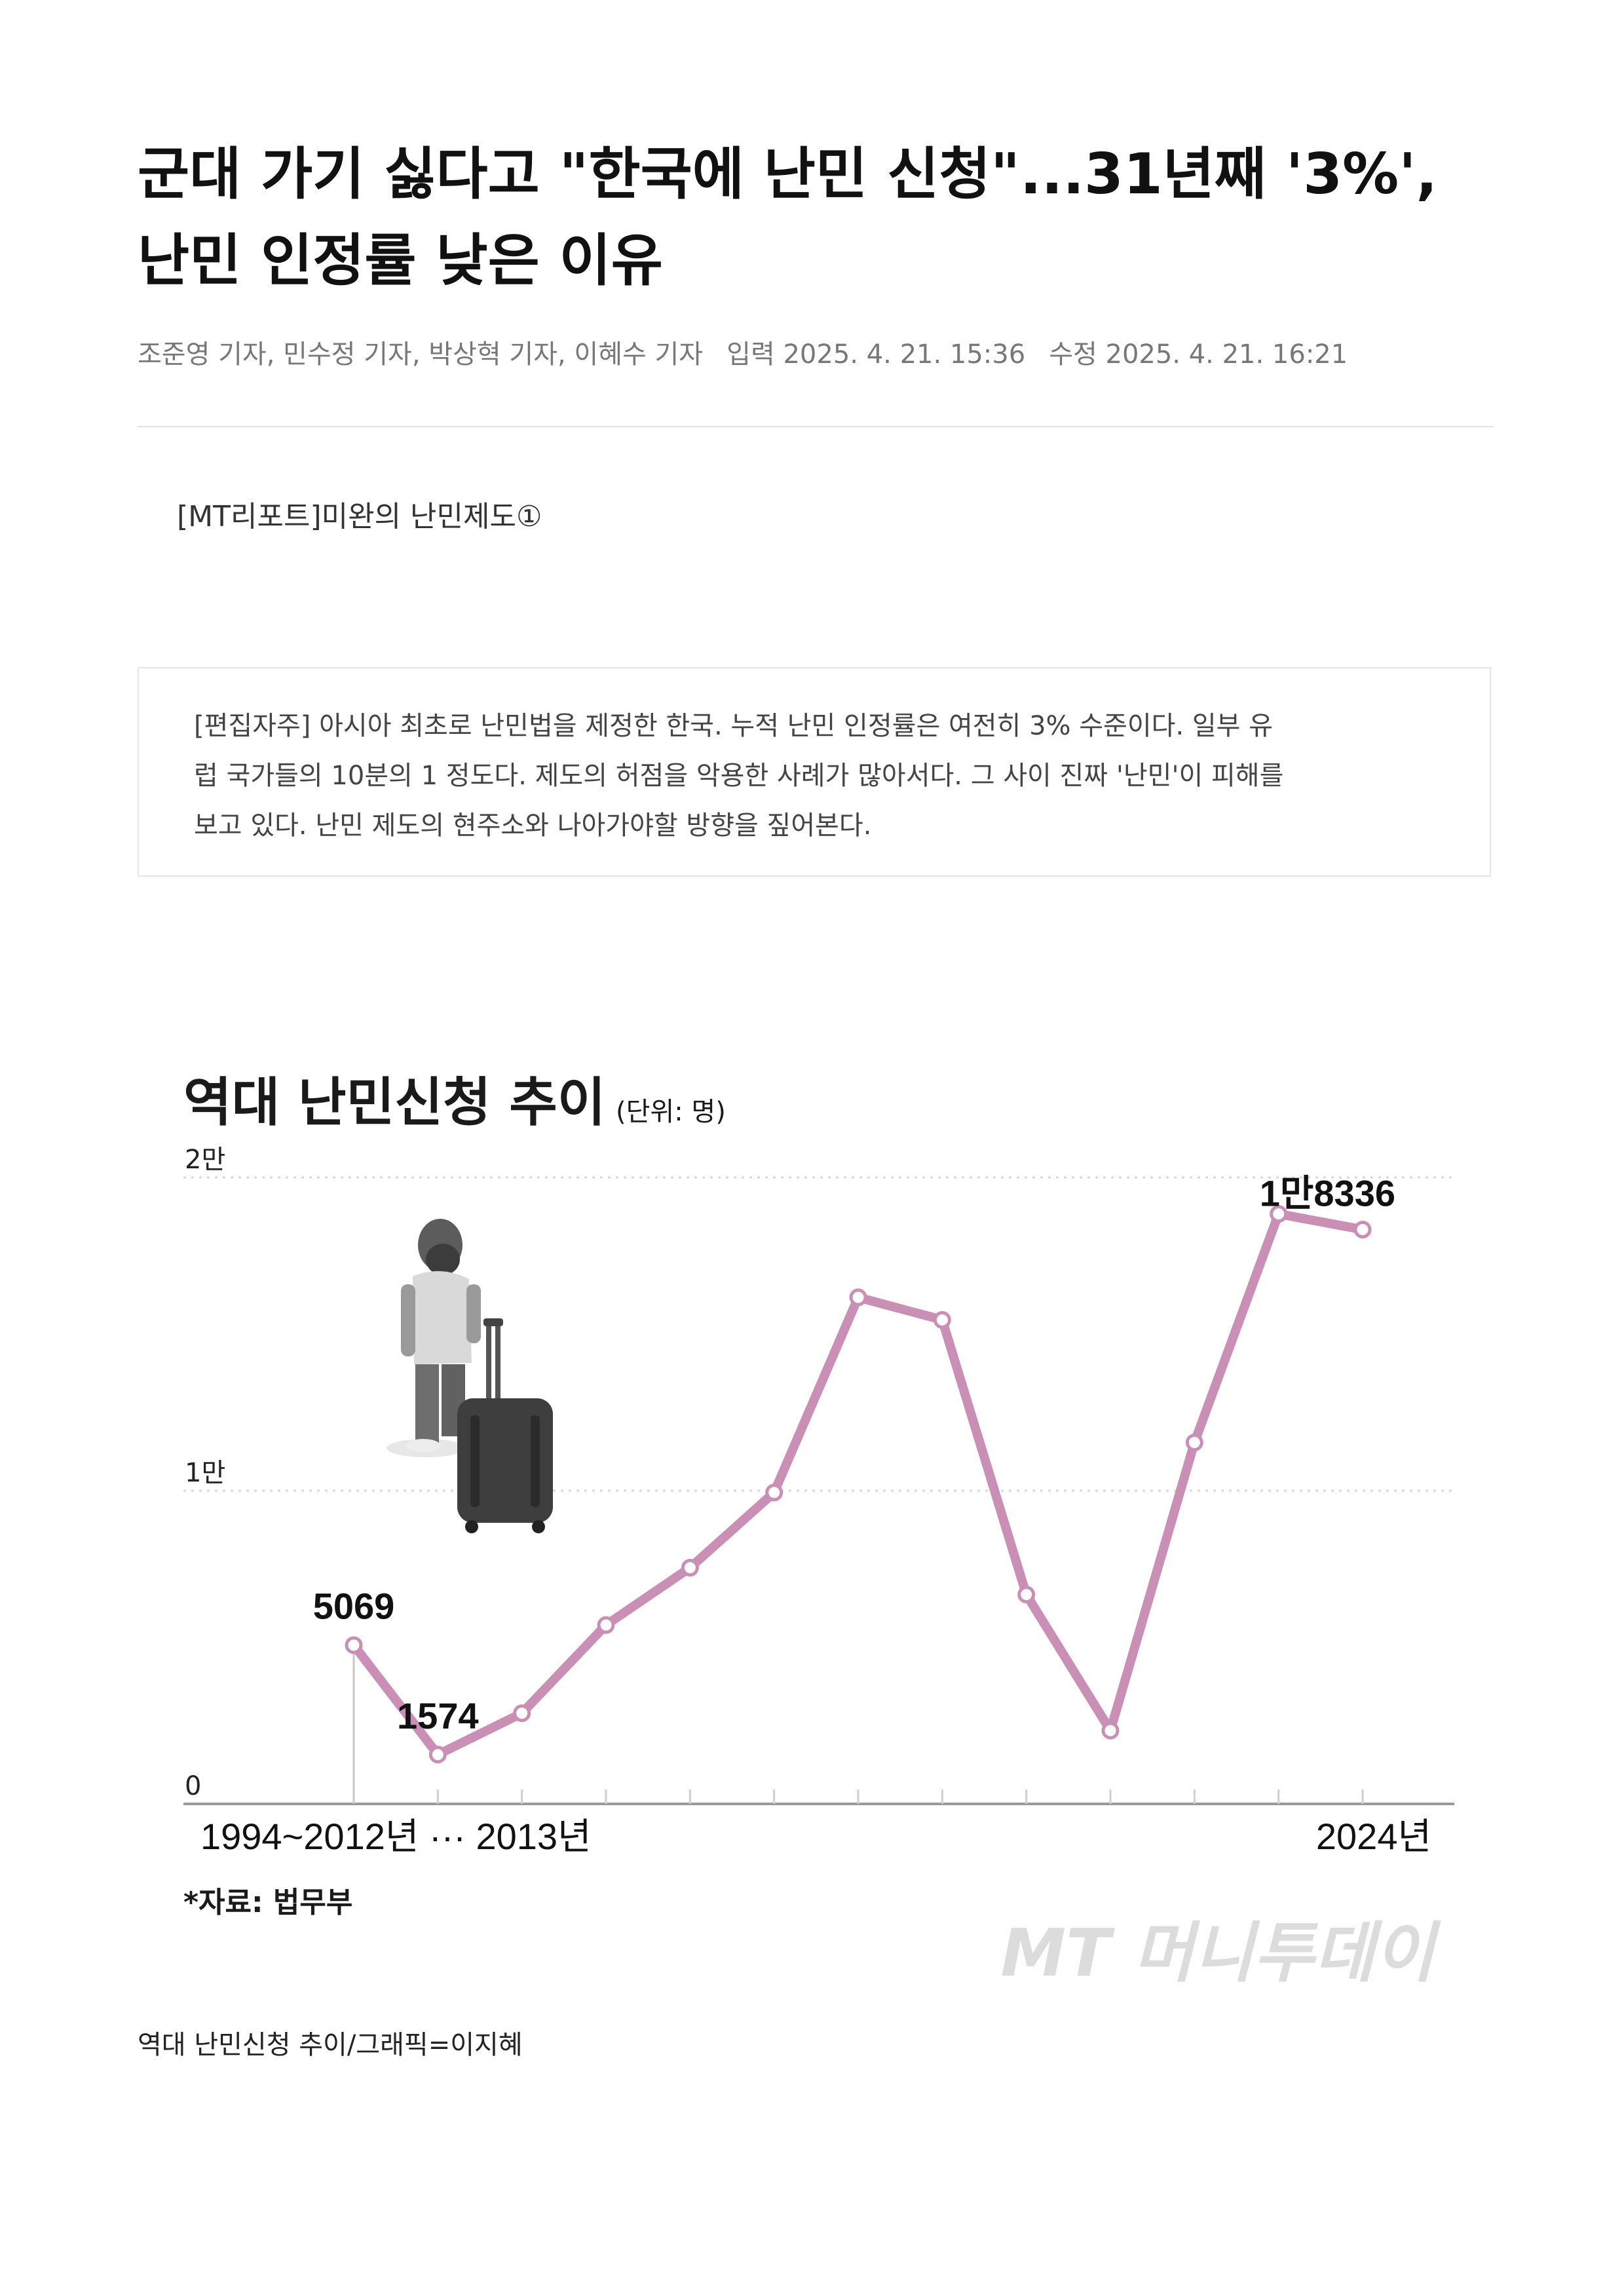  Describe the element at coordinates (193, 1786) in the screenshot. I see `y-tick-label: 0` at that location.